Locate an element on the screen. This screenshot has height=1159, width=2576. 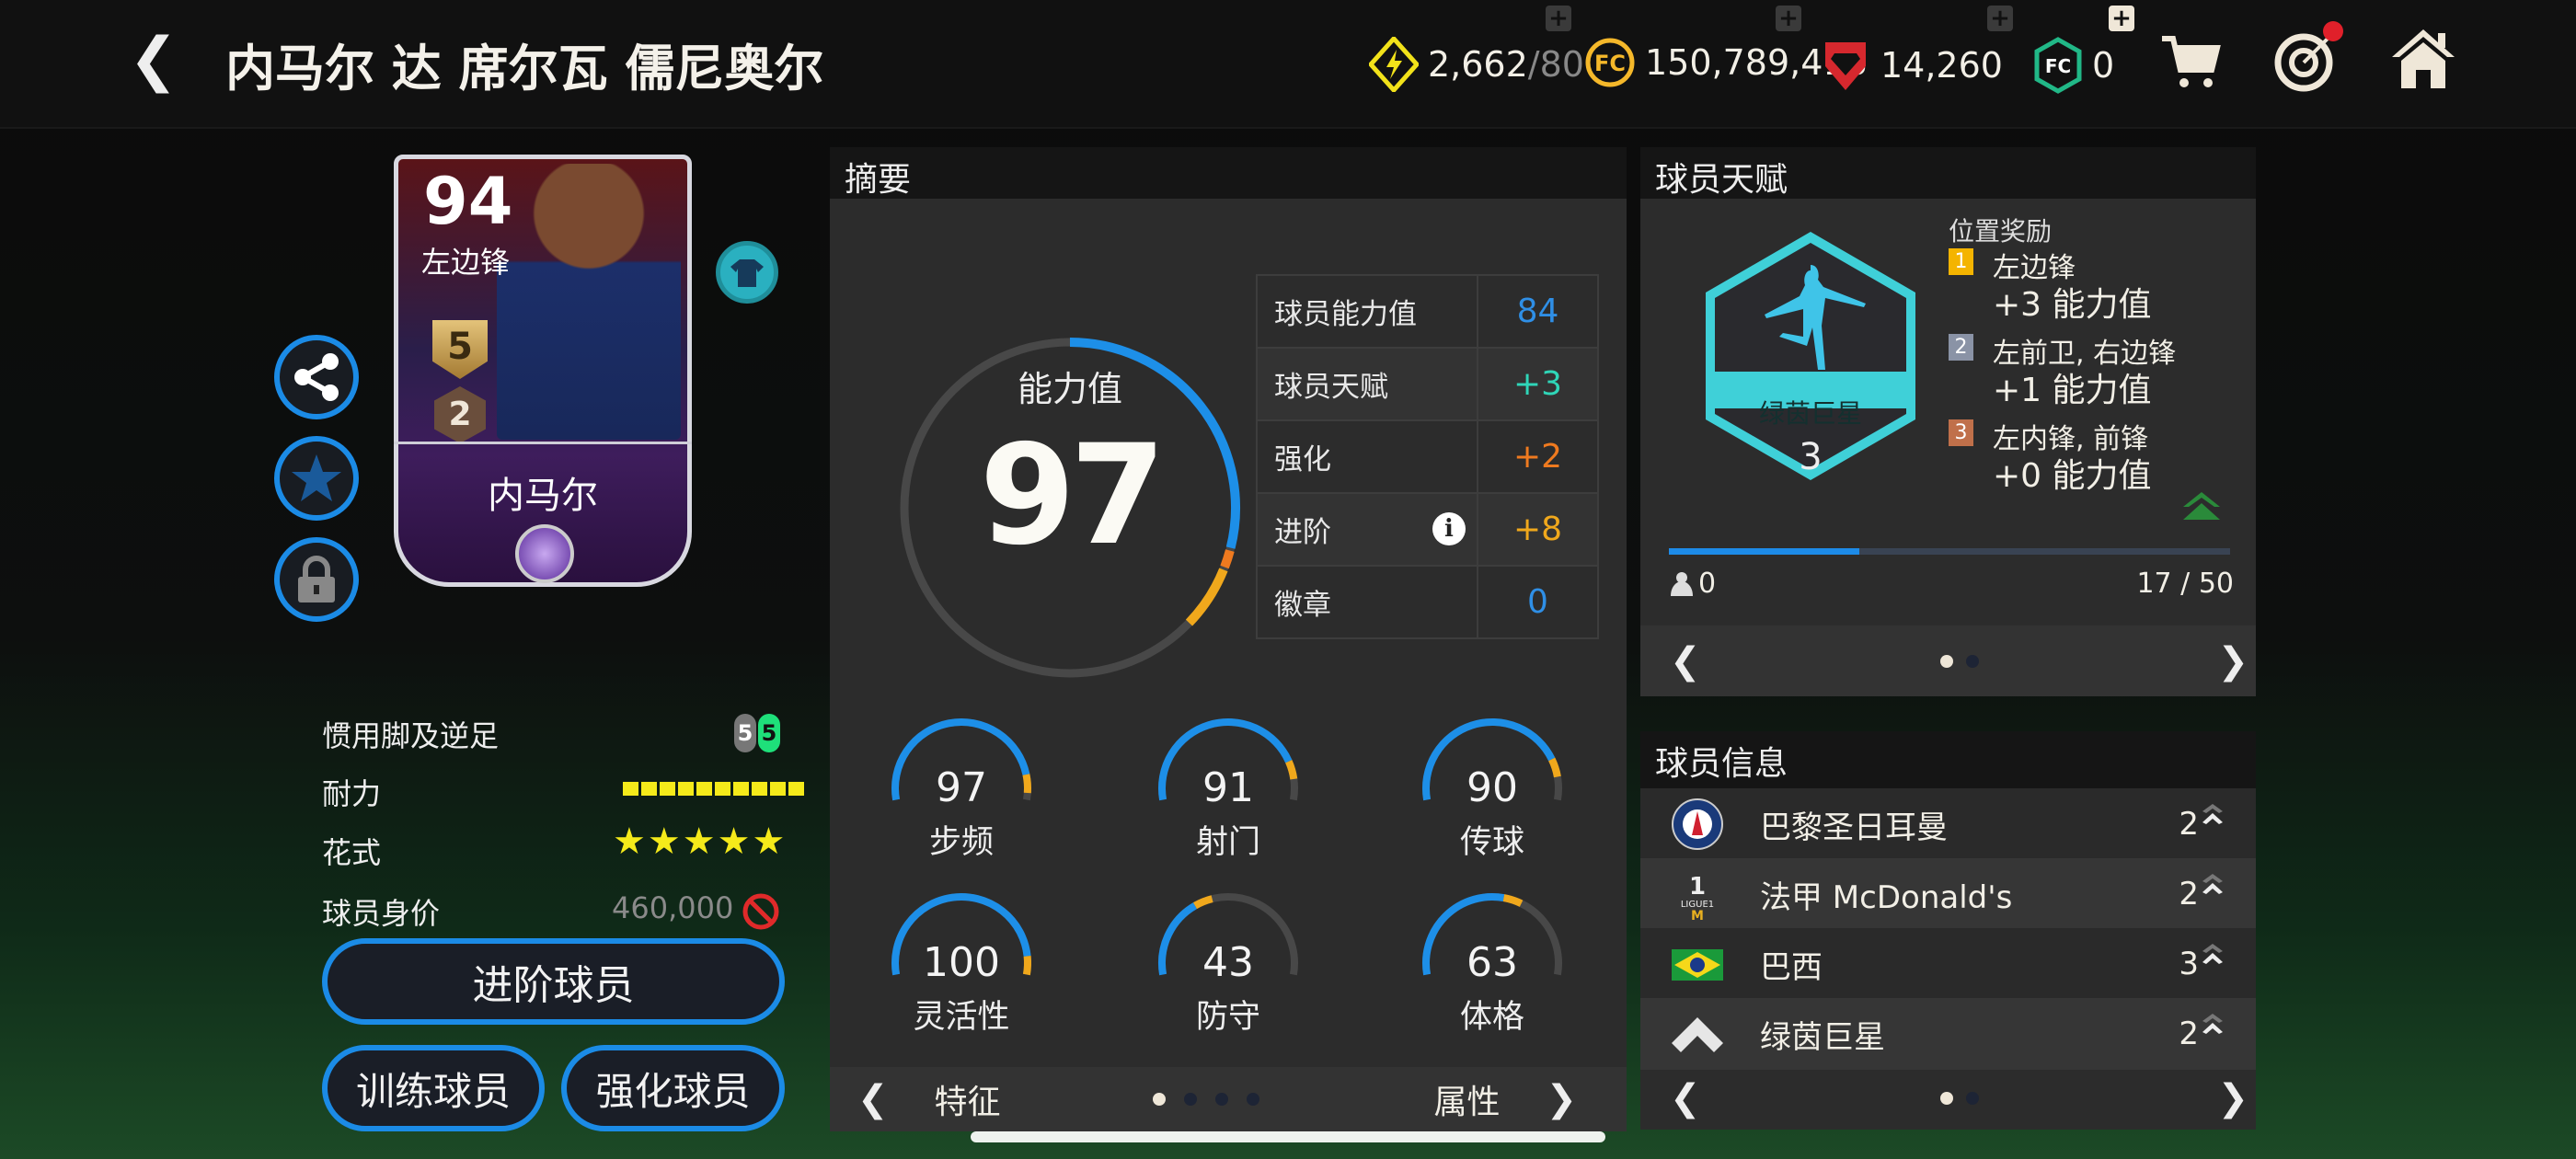
talent-title: 球员天赋 is located at coordinates (1948, 173).